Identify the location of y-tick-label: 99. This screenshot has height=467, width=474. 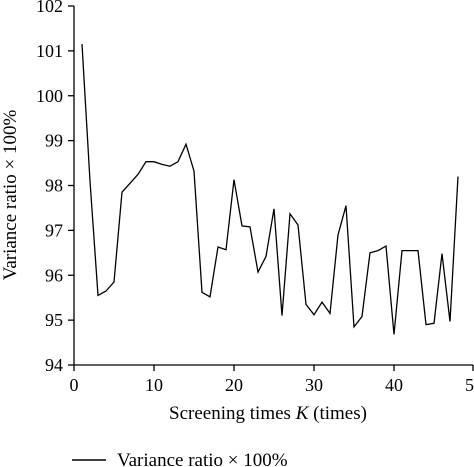
(54, 141).